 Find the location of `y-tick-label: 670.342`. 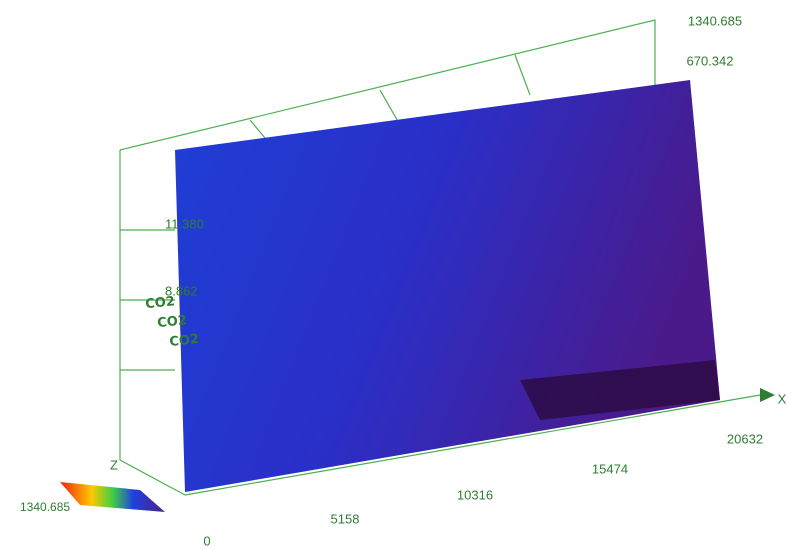

y-tick-label: 670.342 is located at coordinates (710, 60).